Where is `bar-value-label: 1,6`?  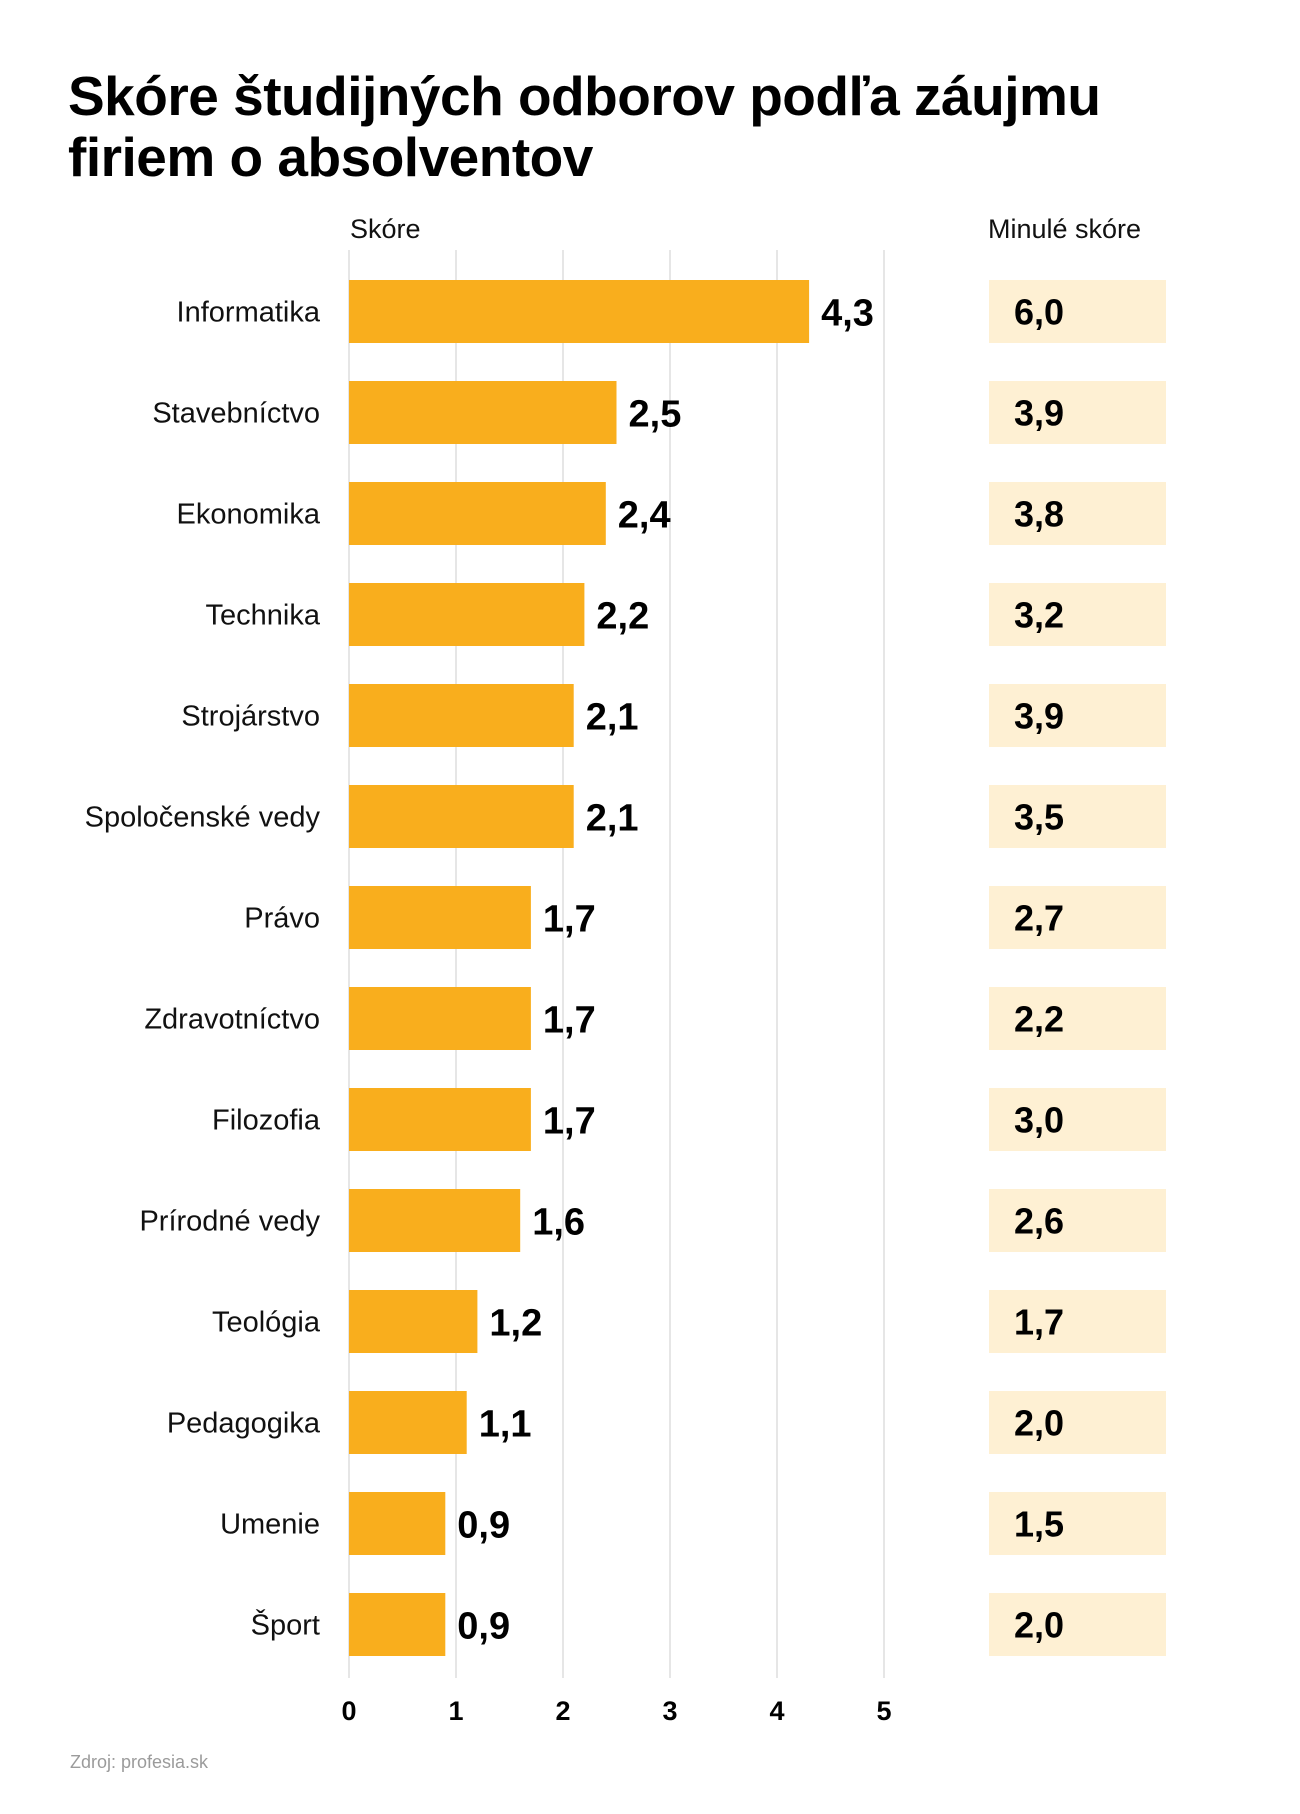 bar-value-label: 1,6 is located at coordinates (558, 1223).